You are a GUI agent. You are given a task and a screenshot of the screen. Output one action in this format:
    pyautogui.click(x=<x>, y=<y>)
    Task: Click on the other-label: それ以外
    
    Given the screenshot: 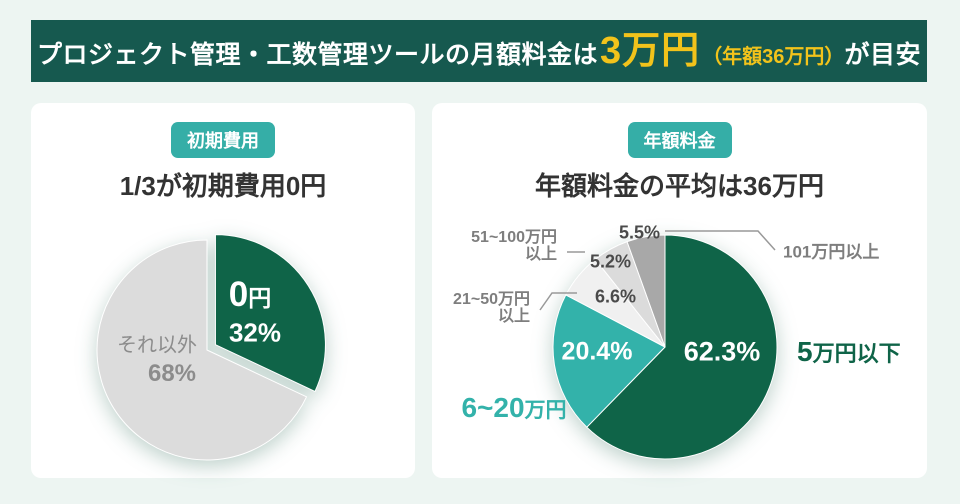 What is the action you would take?
    pyautogui.click(x=157, y=345)
    